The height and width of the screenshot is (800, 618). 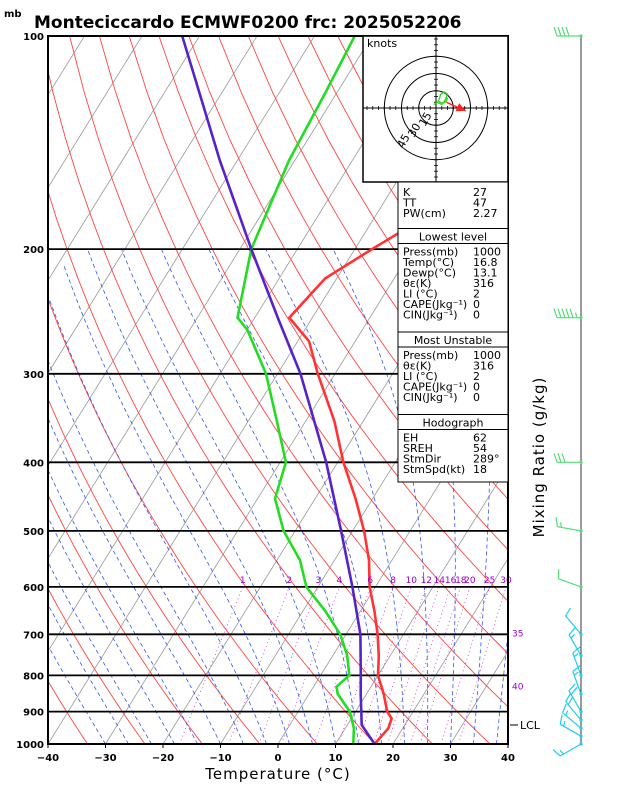 I want to click on panel-row-label: Press(mb), so click(x=430, y=252).